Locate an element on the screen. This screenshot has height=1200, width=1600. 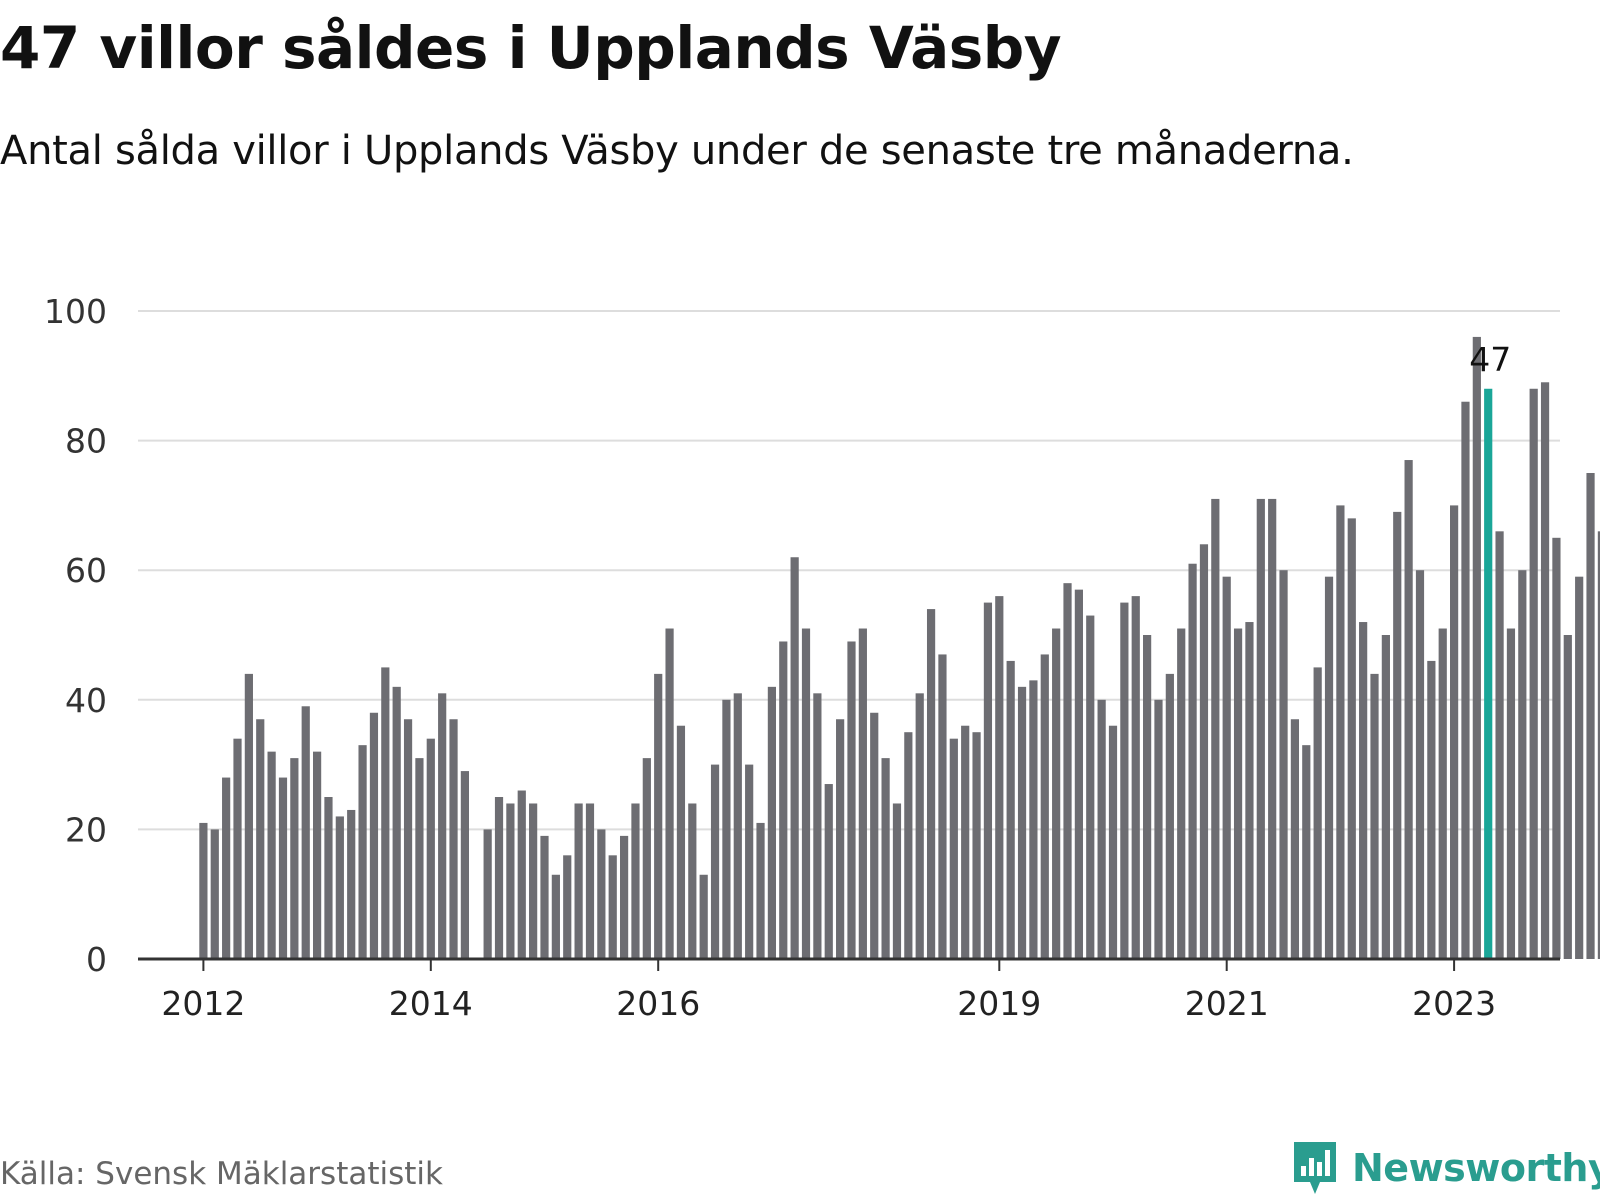
x-tick-label: 2023 is located at coordinates (1454, 1003).